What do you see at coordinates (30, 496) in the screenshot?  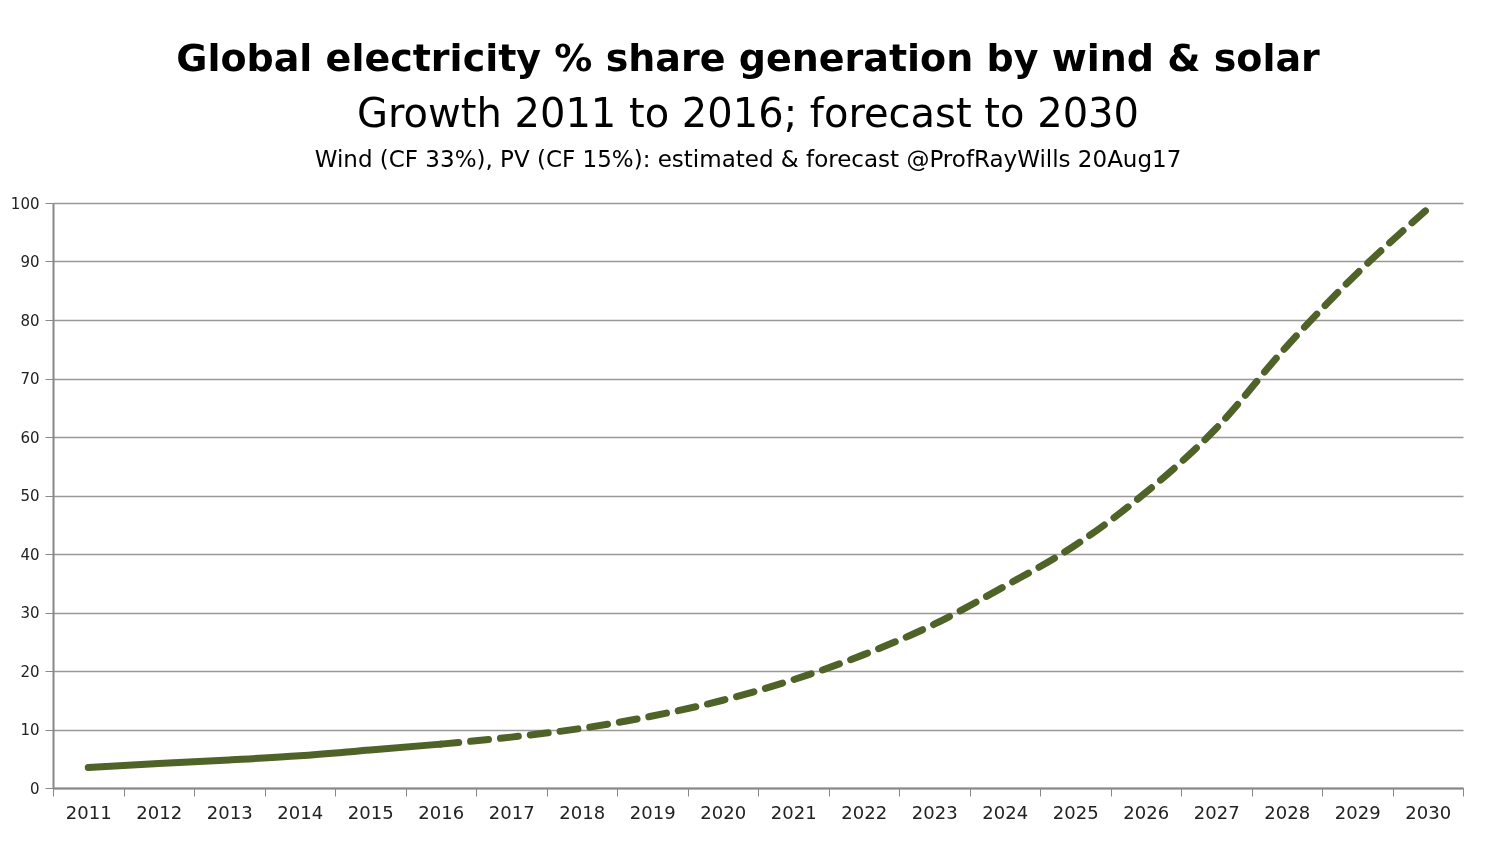 I see `y-tick-label: 50` at bounding box center [30, 496].